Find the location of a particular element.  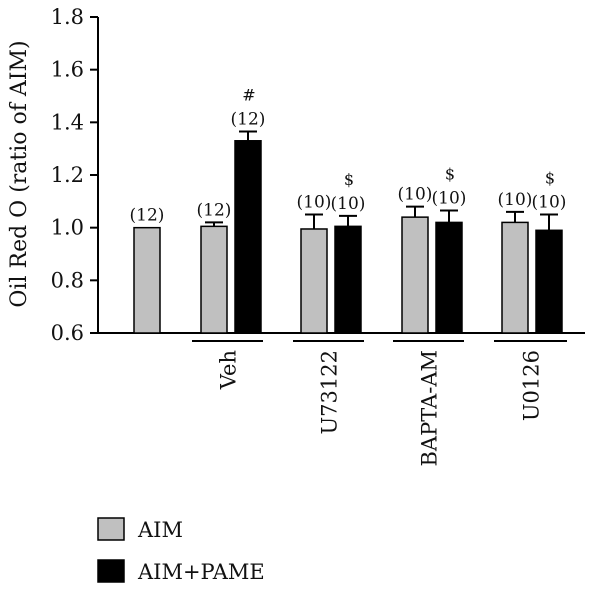

y-tick-label: 1.0 is located at coordinates (67, 228).